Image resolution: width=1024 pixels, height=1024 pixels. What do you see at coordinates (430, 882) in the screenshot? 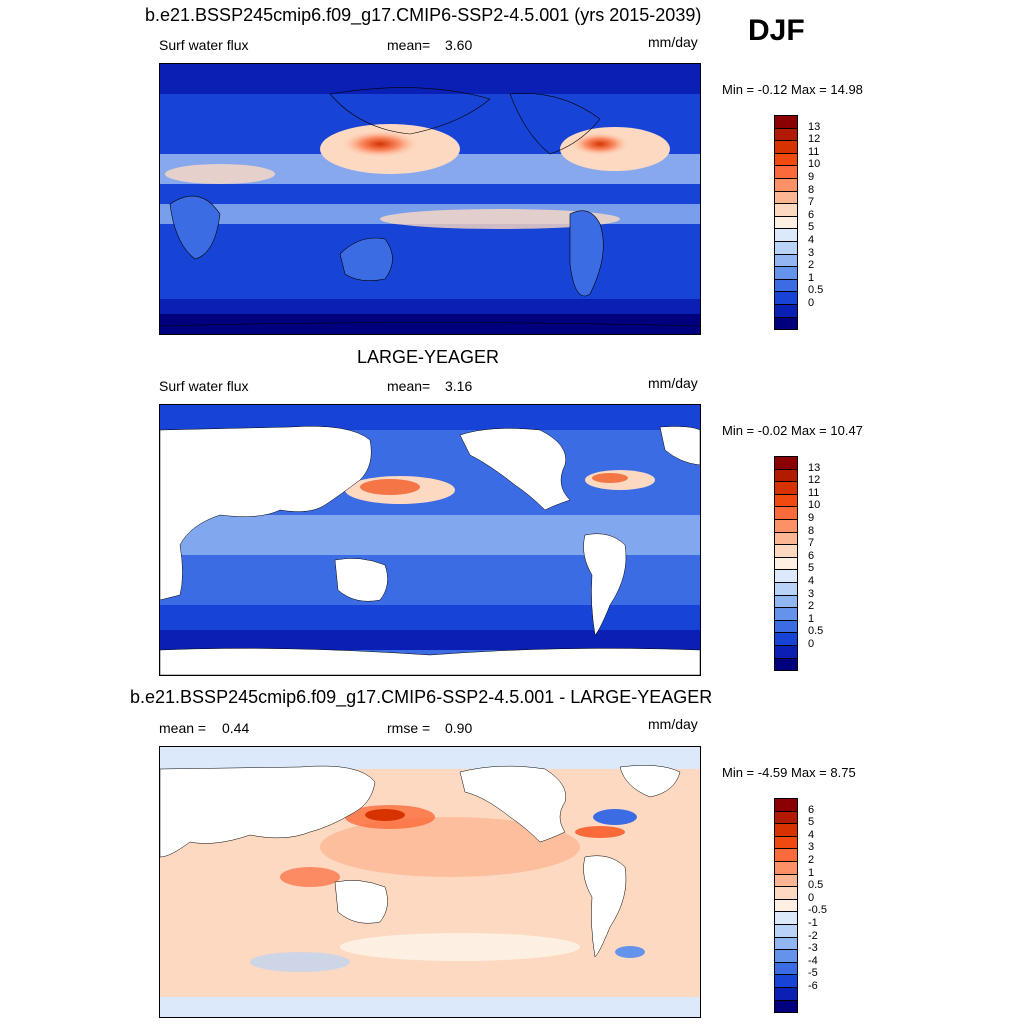
I see `panel-3-map` at bounding box center [430, 882].